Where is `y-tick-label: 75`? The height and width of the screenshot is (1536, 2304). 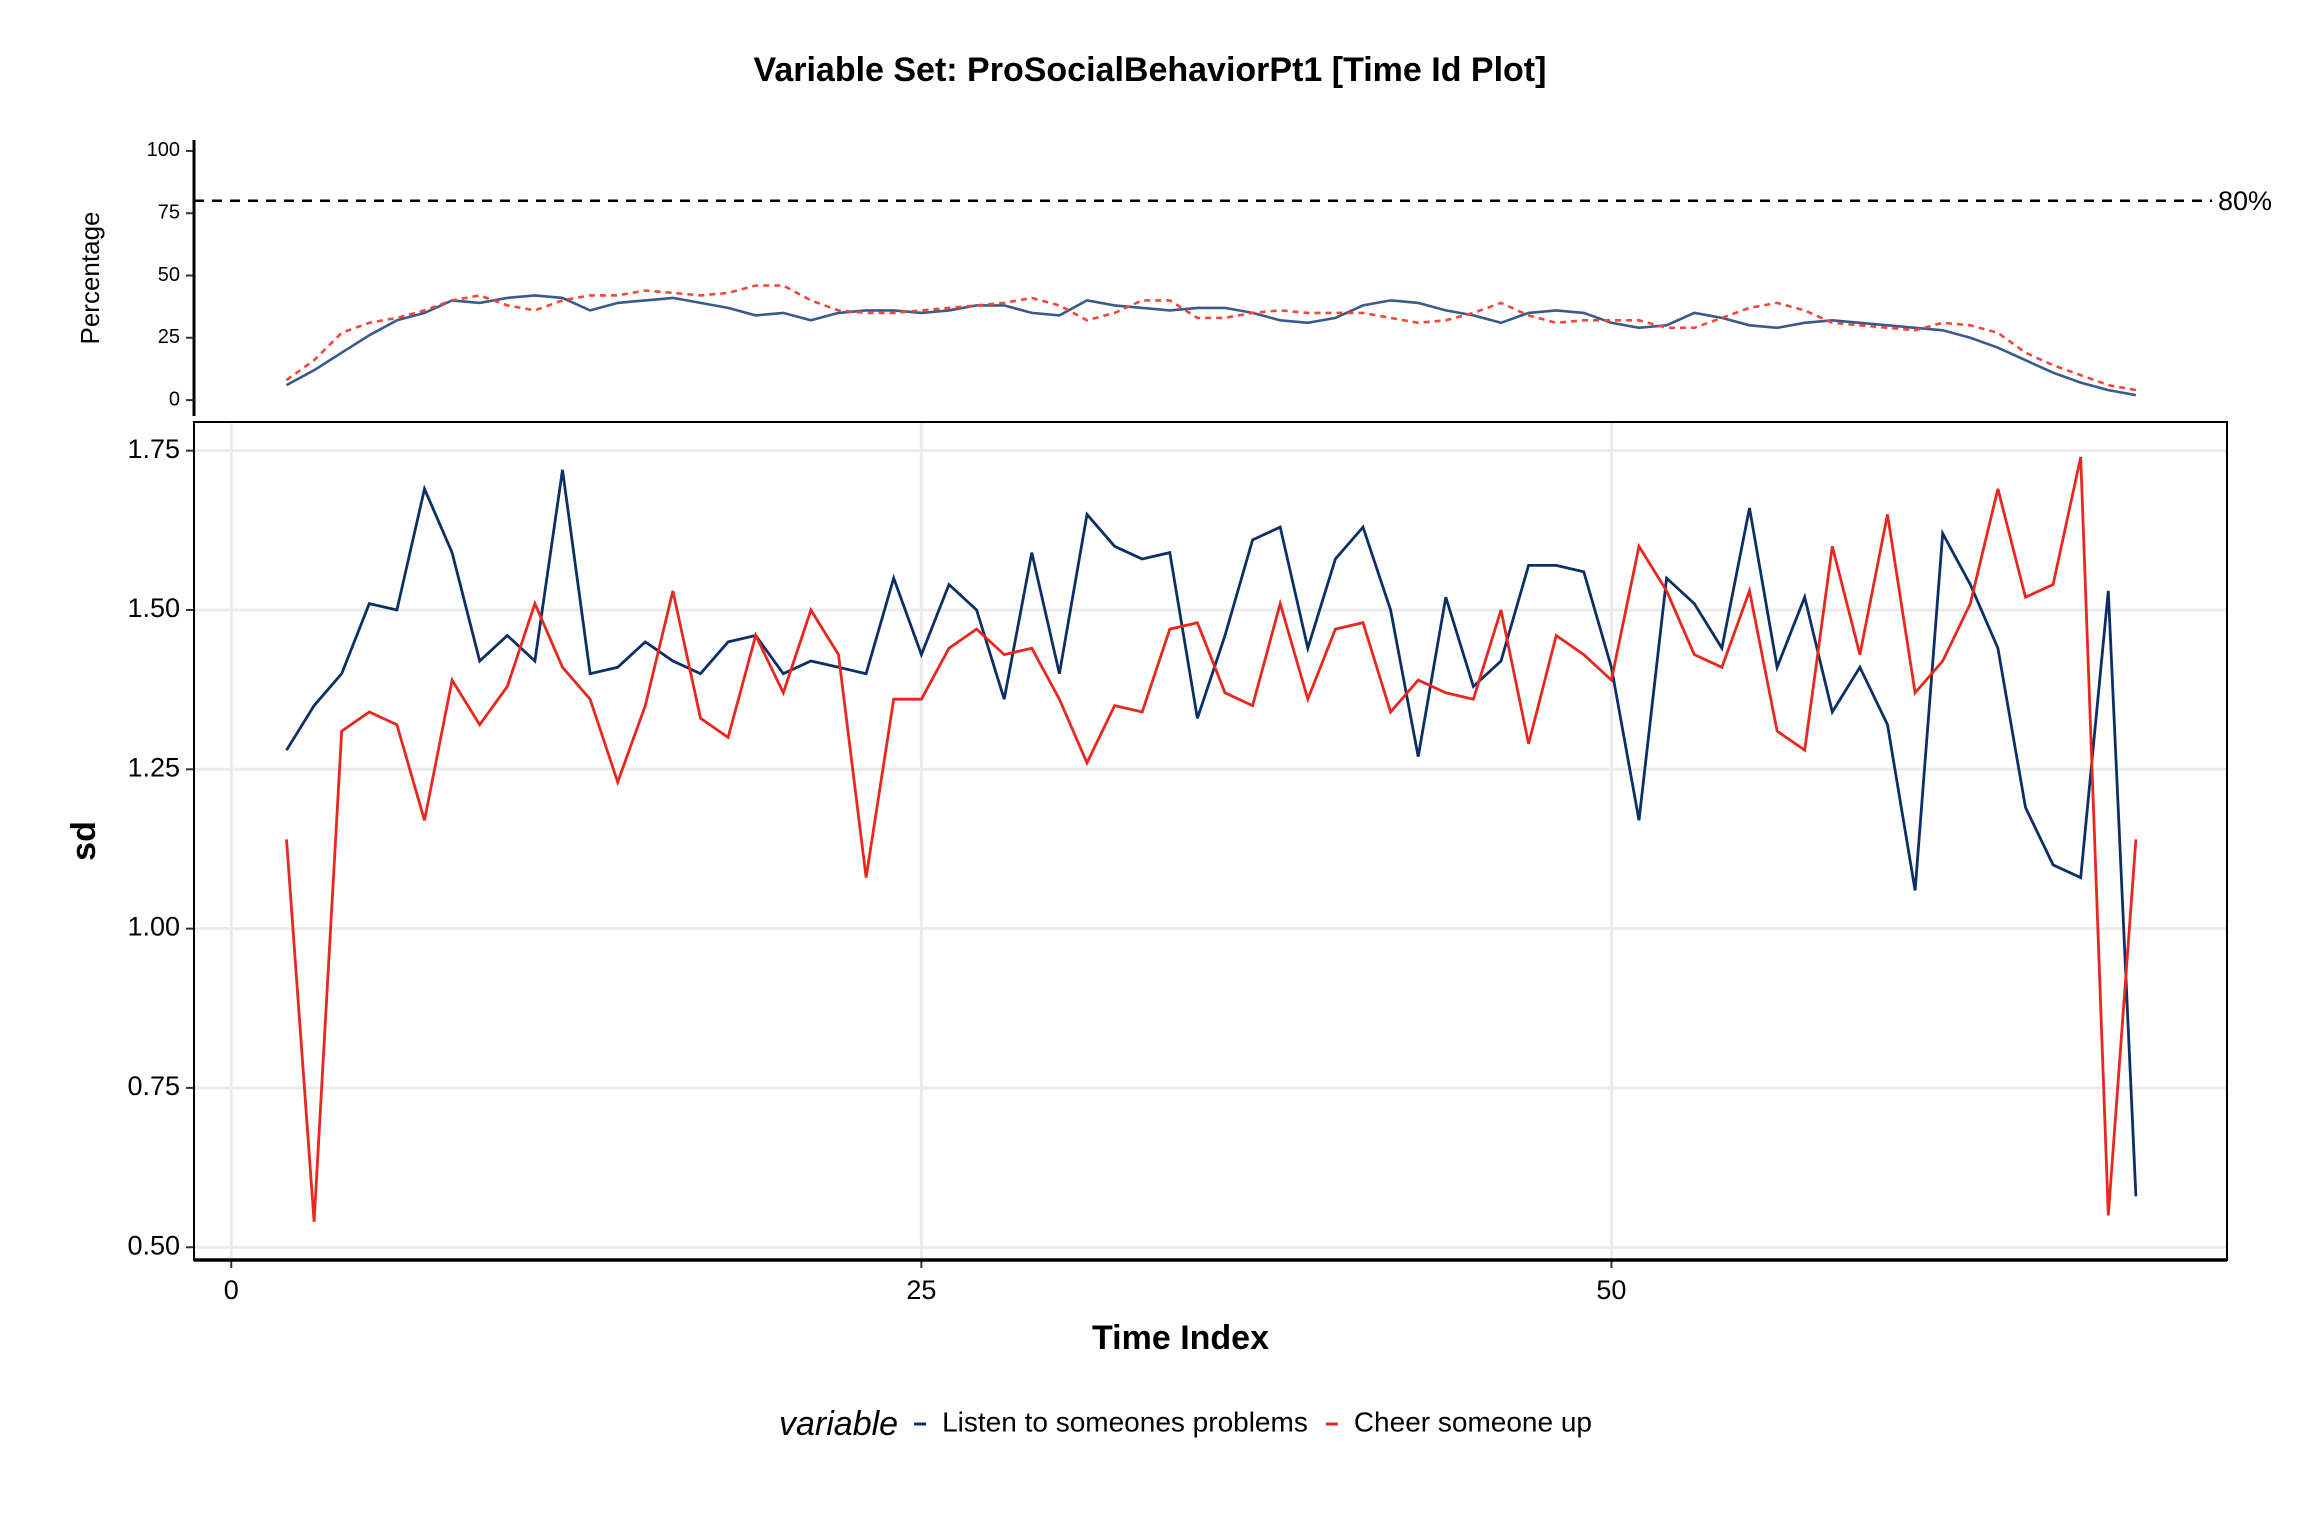 y-tick-label: 75 is located at coordinates (169, 213).